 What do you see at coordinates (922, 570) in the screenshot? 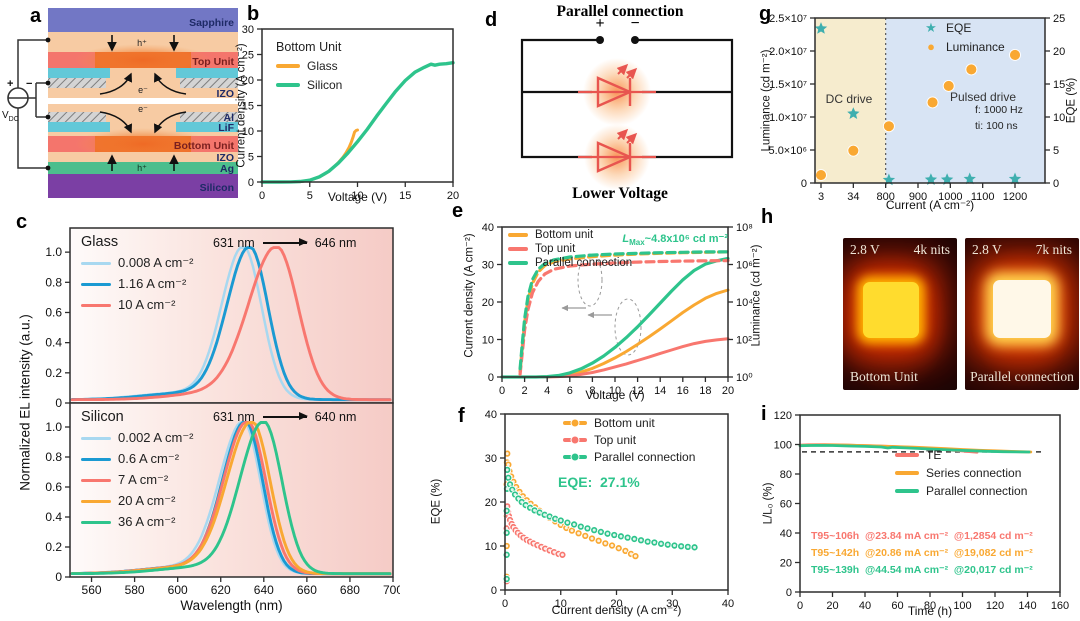
I see `parallel-lifetime-annotation: T95~139h @44.54 mA cm⁻² @20,017 cd m⁻²` at bounding box center [922, 570].